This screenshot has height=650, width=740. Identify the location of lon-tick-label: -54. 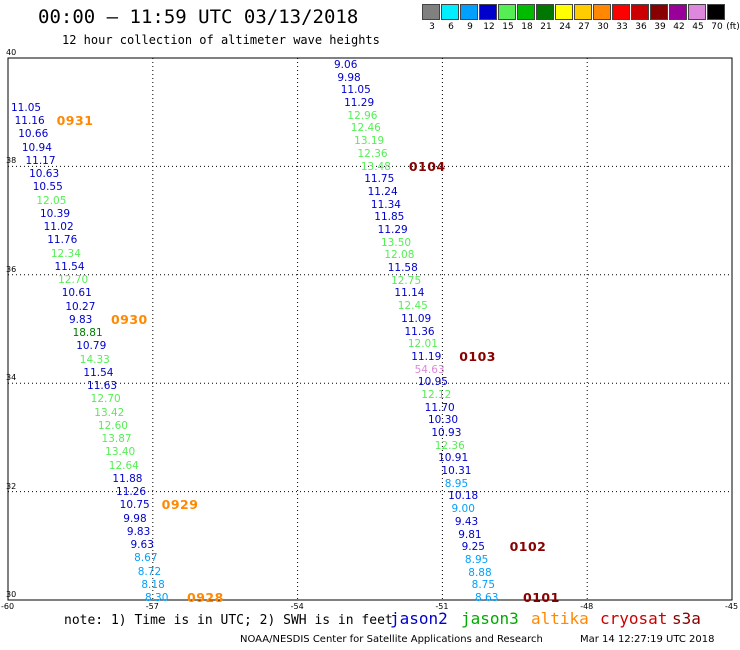
(297, 606).